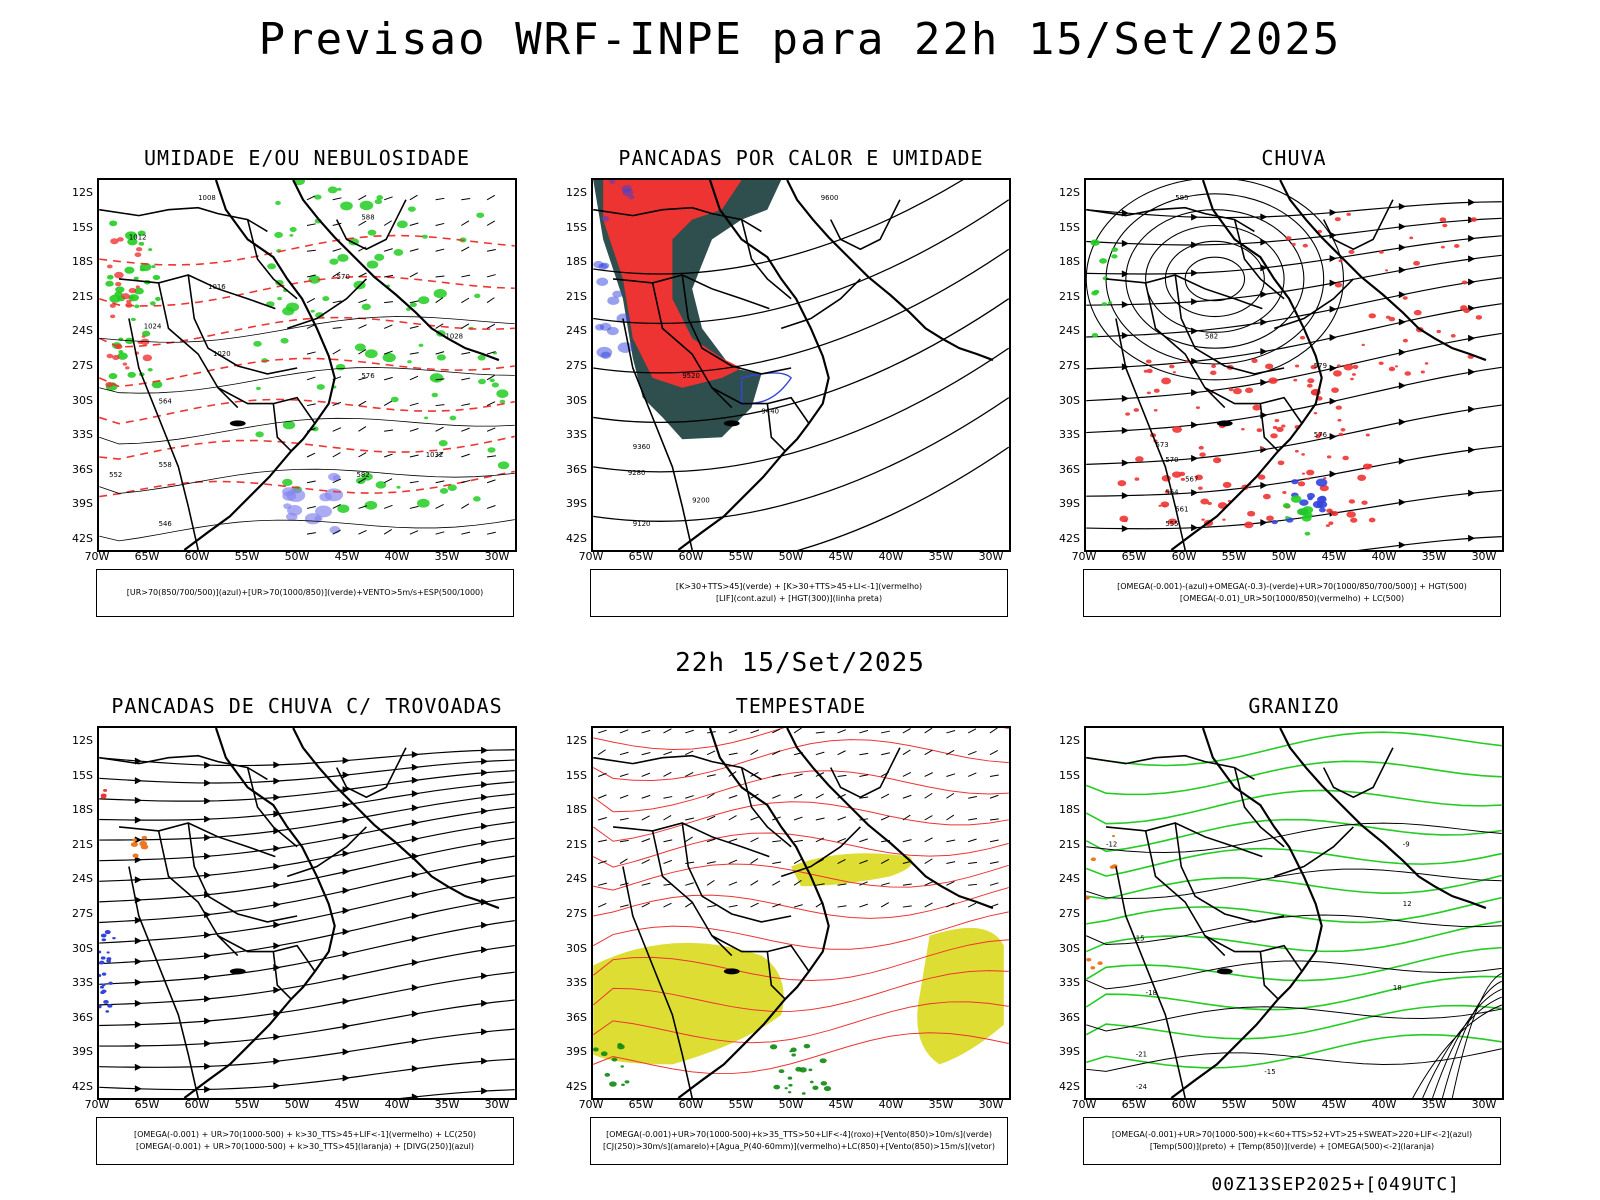  Describe the element at coordinates (222, 354) in the screenshot. I see `contour-label: 1020` at that location.